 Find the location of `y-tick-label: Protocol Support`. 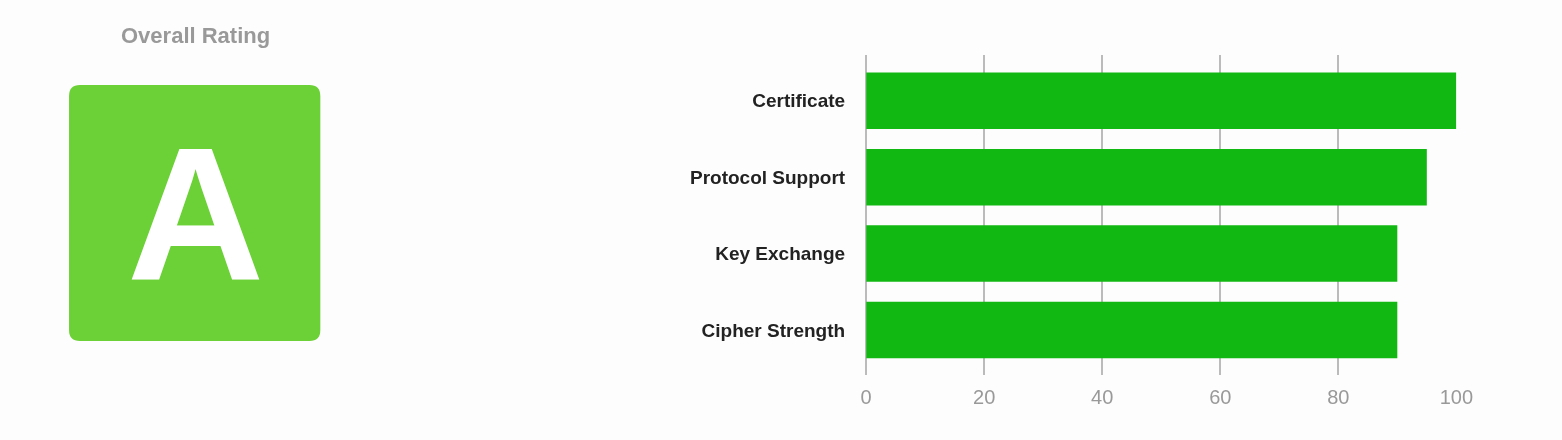

y-tick-label: Protocol Support is located at coordinates (767, 177).